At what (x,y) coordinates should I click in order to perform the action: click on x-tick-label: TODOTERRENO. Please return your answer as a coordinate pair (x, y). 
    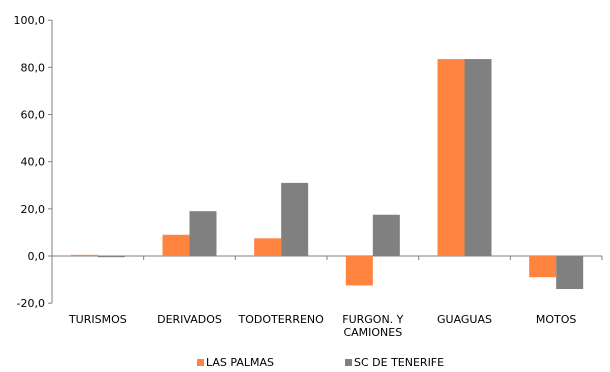
    Looking at the image, I should click on (281, 319).